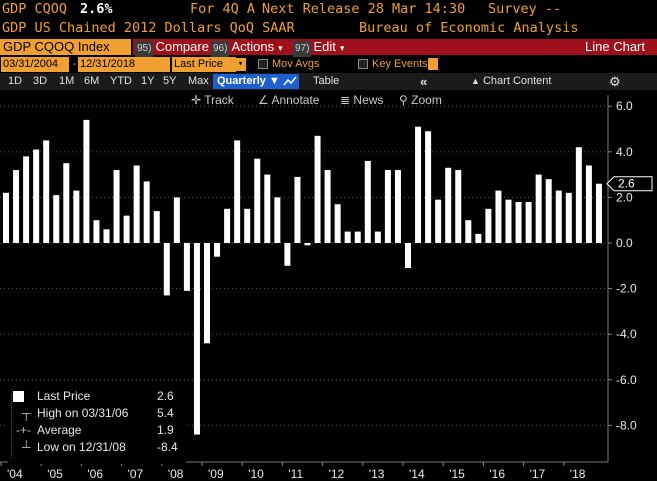 This screenshot has height=481, width=657. Describe the element at coordinates (248, 81) in the screenshot. I see `frequency-selector: Quarterly ▼` at that location.